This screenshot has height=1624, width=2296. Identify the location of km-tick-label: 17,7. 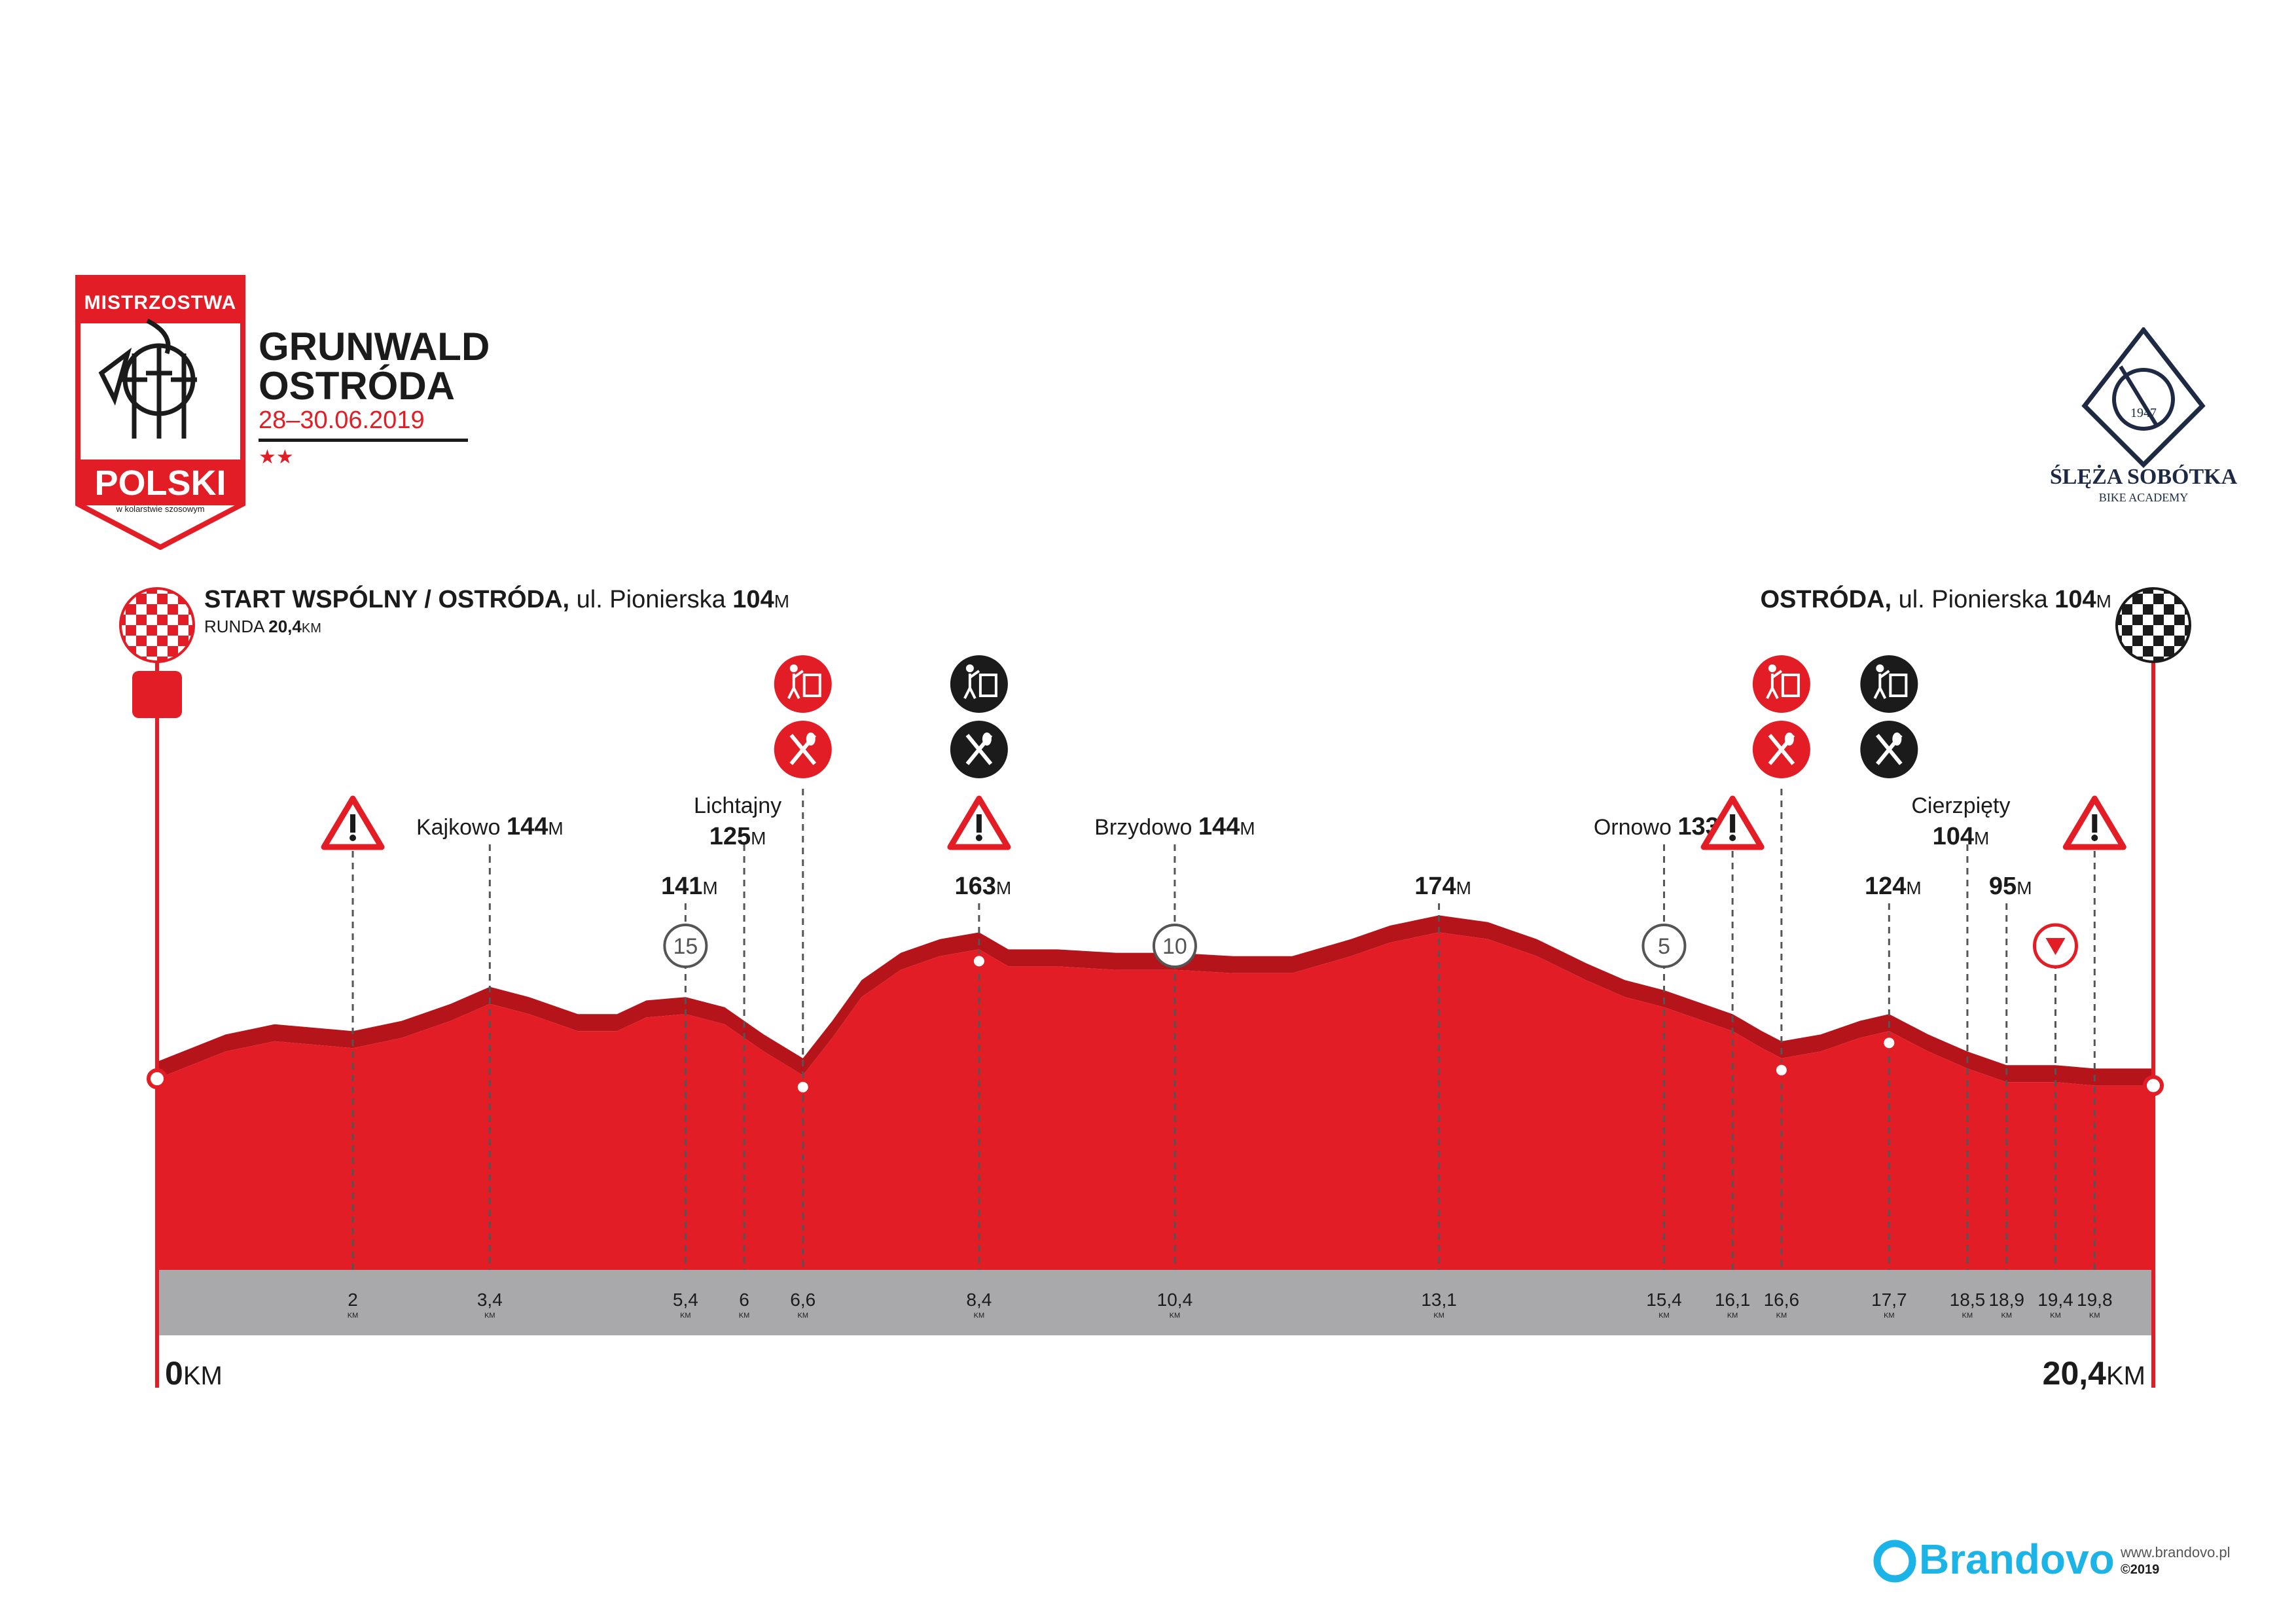
(1889, 1300).